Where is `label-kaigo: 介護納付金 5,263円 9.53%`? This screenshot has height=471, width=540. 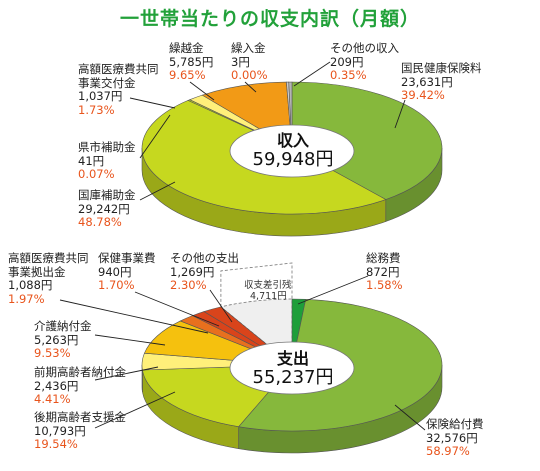
label-kaigo: 介護納付金 5,263円 9.53% is located at coordinates (63, 340).